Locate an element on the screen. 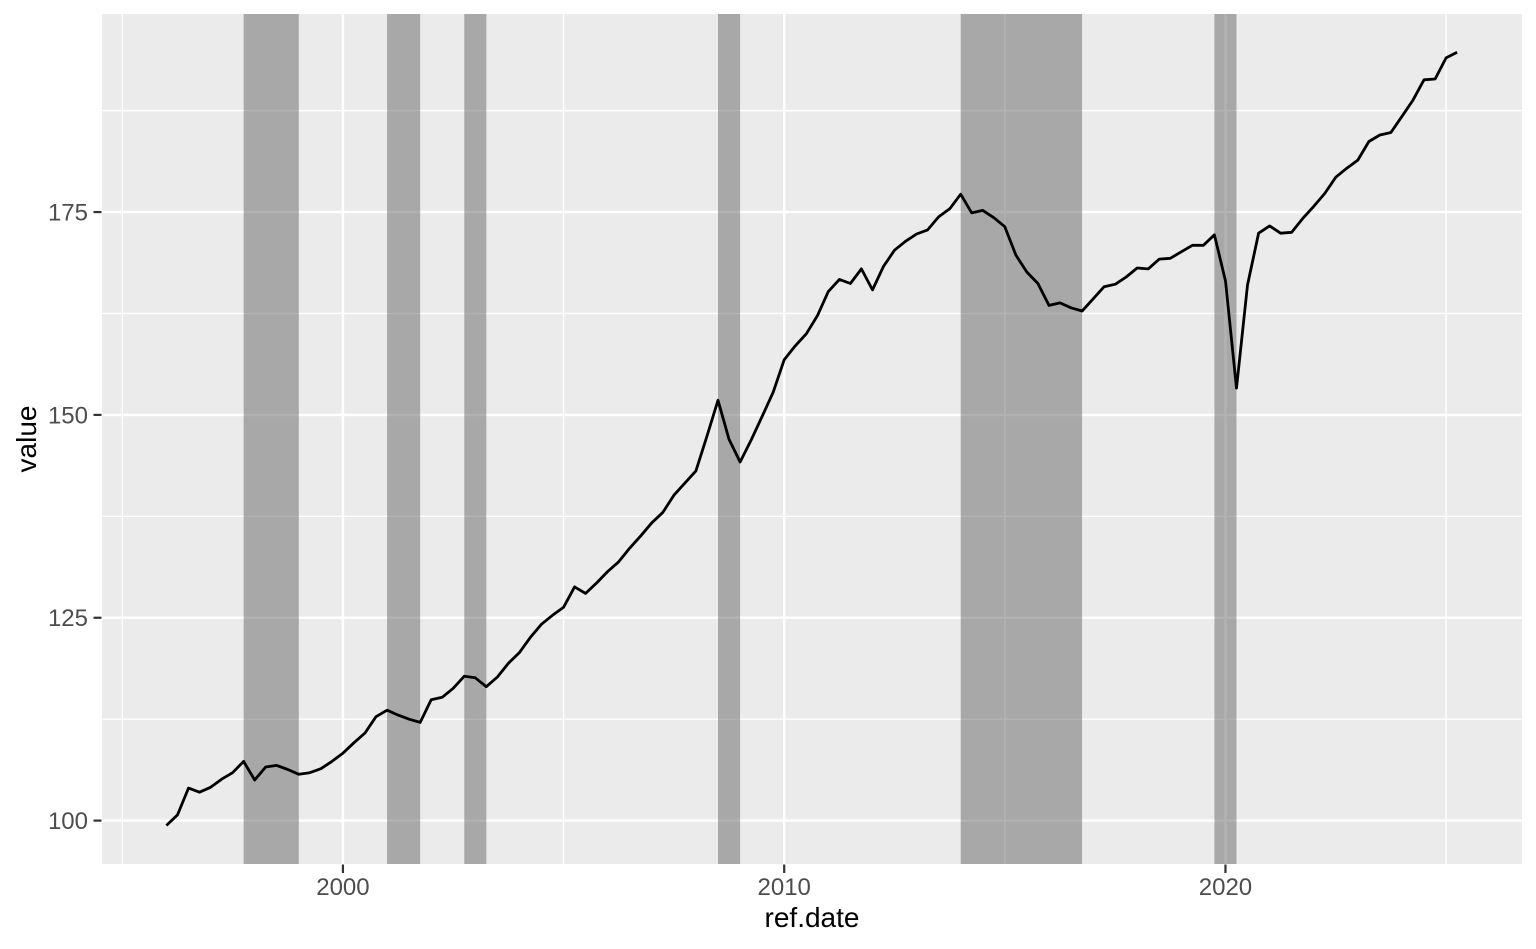  y-axis-tick-label: 150 is located at coordinates (68, 415).